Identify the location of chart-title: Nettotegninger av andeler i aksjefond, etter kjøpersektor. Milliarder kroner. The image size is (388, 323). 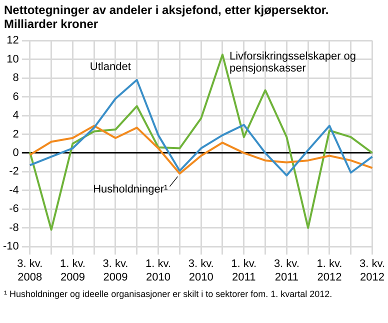
(166, 16).